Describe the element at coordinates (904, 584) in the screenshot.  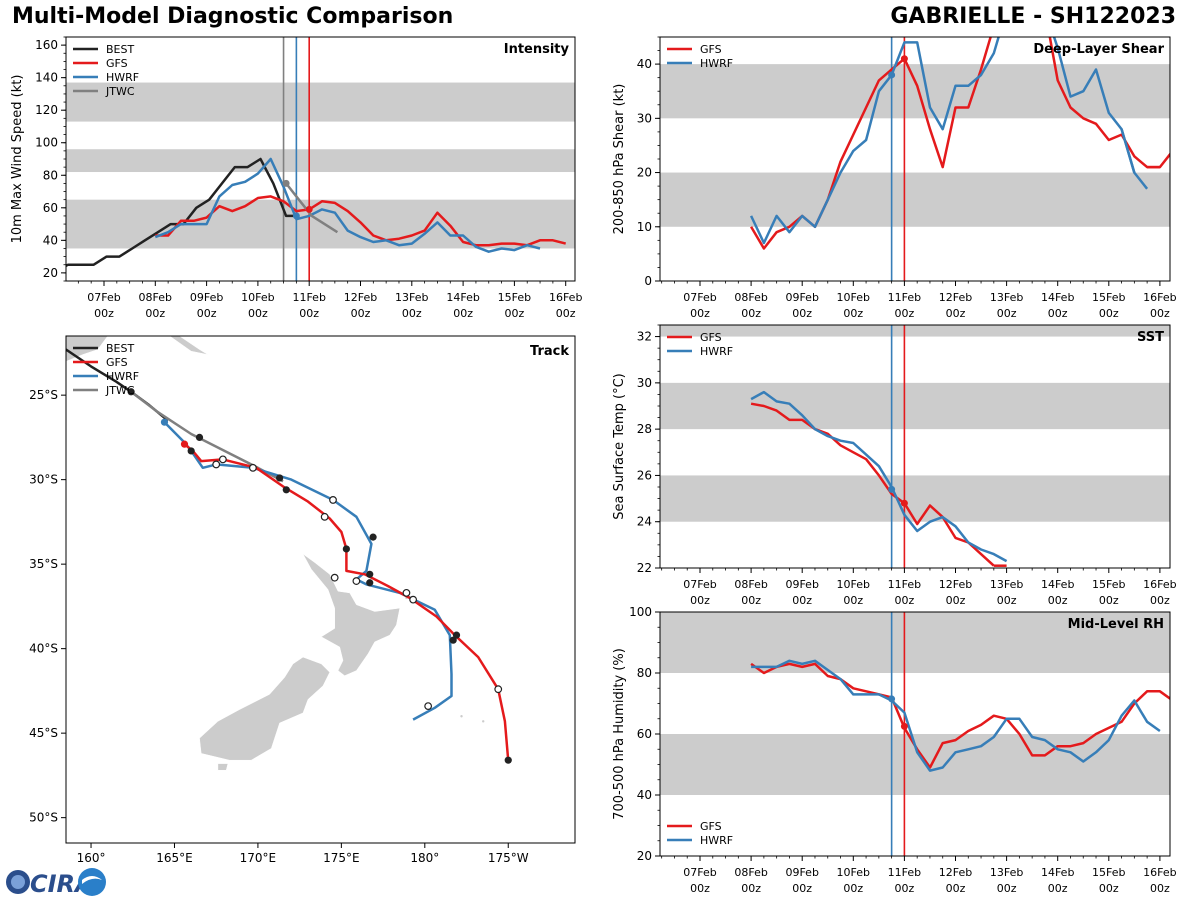
I see `sst-xtick-day: 11Feb` at that location.